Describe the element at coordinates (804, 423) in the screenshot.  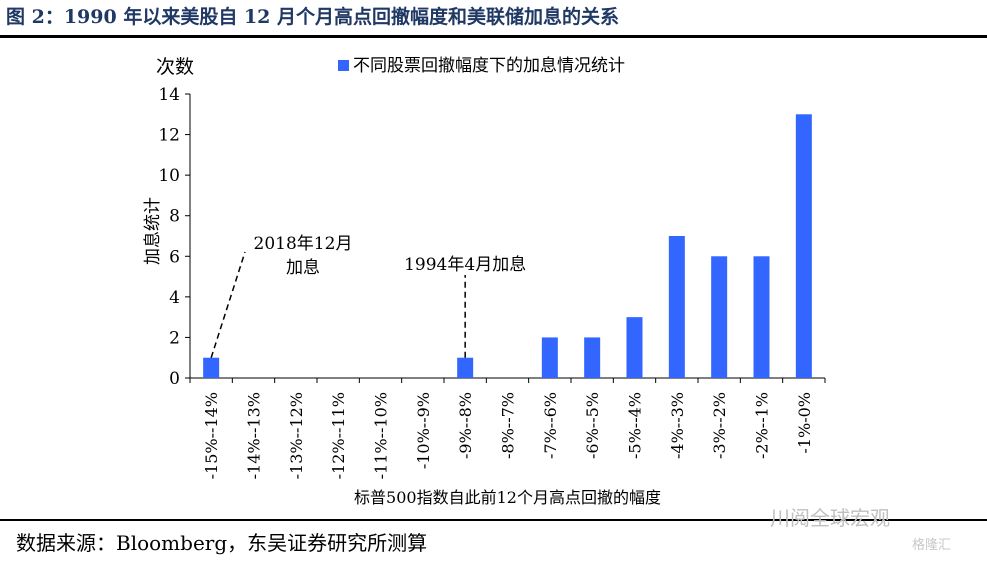
I see `x-tick-label: -1%-0%` at that location.